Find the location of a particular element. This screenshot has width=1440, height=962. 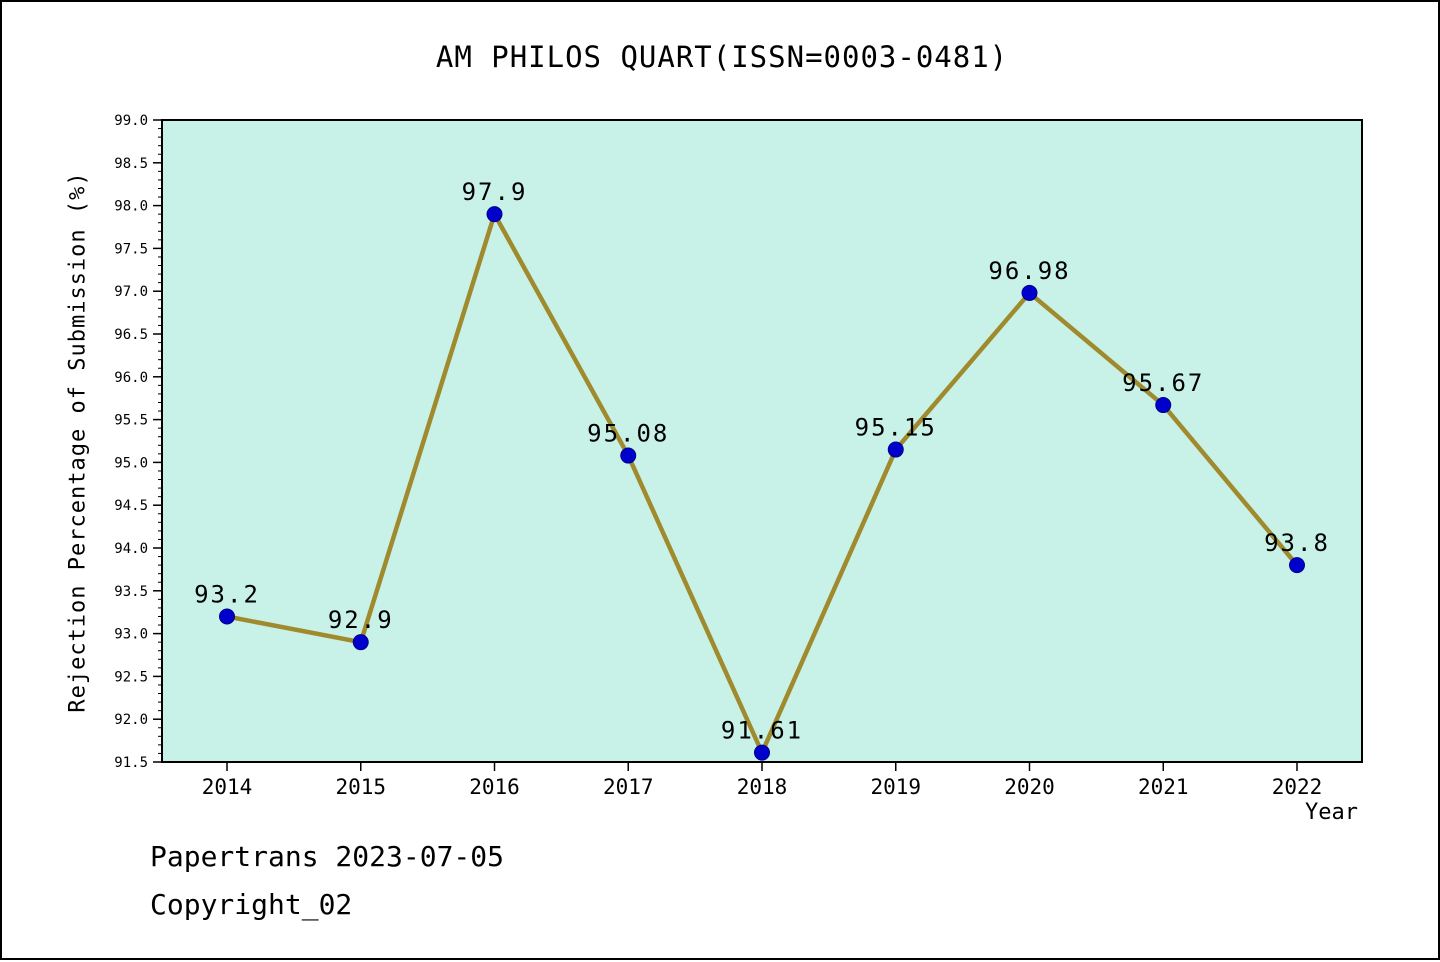

y-tick-label: 93.5 is located at coordinates (131, 592).